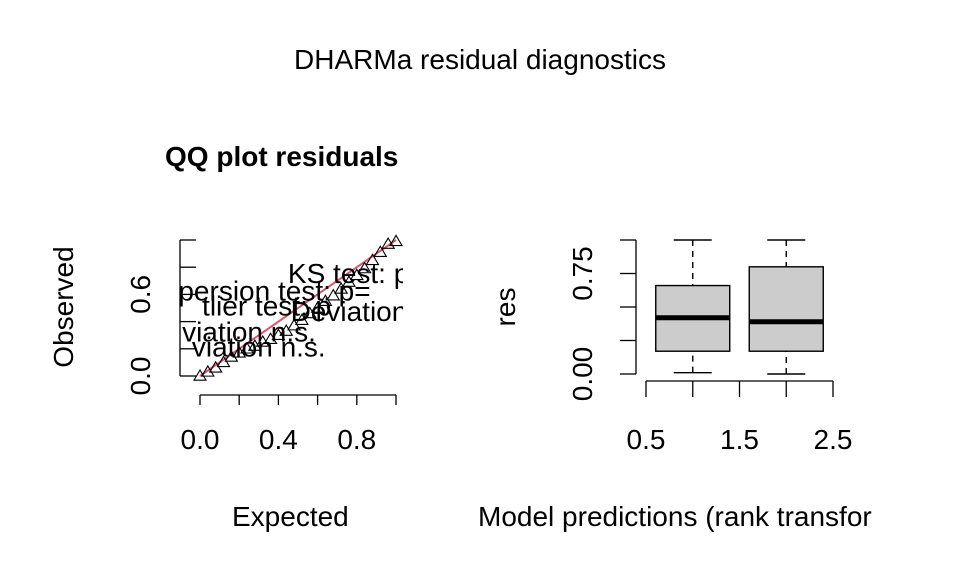 The height and width of the screenshot is (581, 960). What do you see at coordinates (582, 273) in the screenshot?
I see `box-y-tick-label: 0.75` at bounding box center [582, 273].